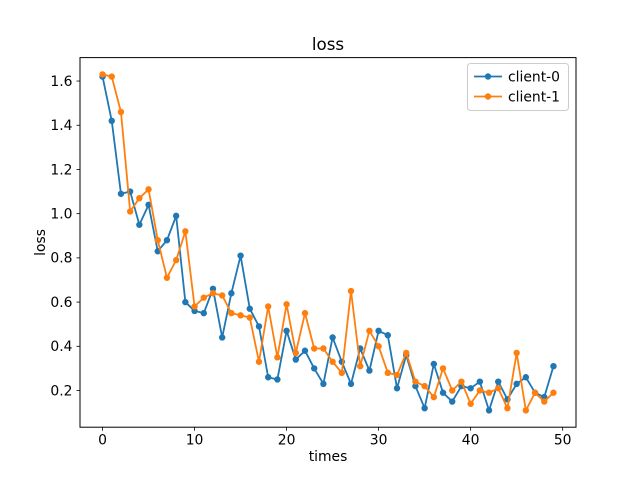  What do you see at coordinates (335, 446) in the screenshot?
I see `x-axis: 0 10 20 30 40 50 times` at bounding box center [335, 446].